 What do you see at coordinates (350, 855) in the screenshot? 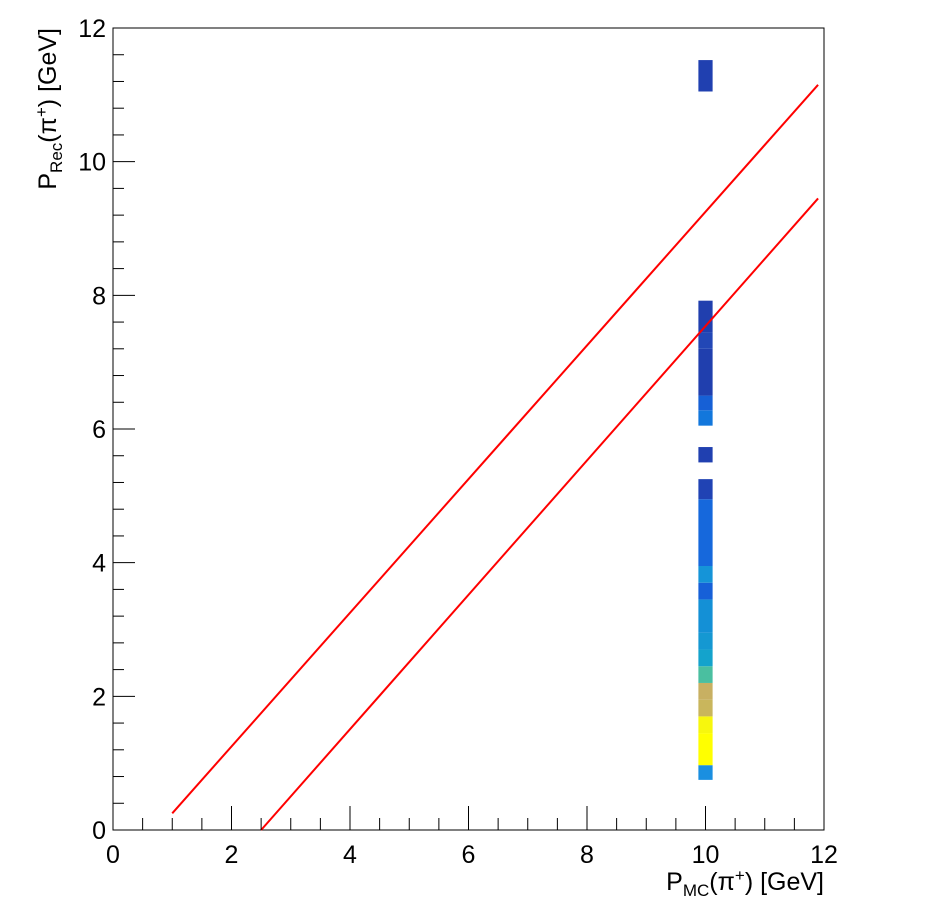
I see `x-tick-label: 4` at bounding box center [350, 855].